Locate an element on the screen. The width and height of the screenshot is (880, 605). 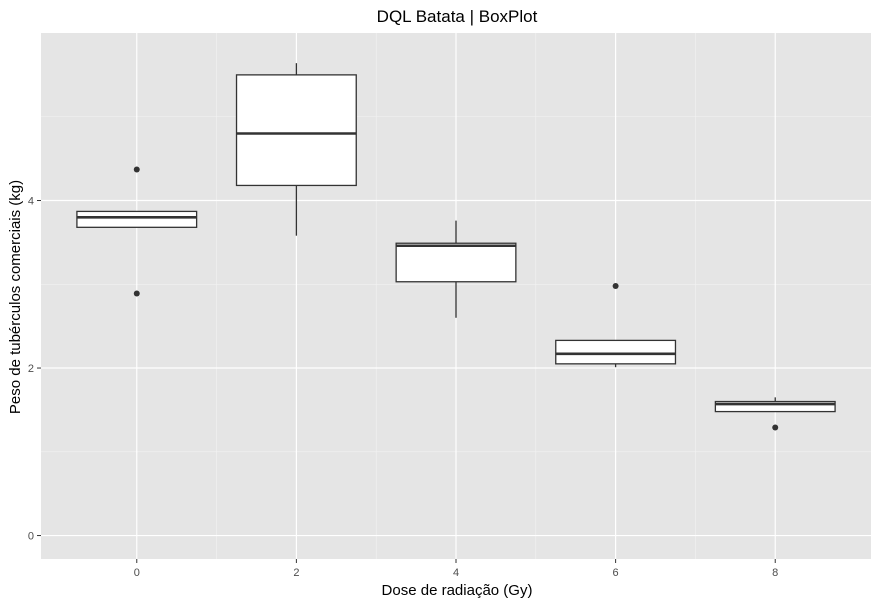
x-tick-label: 0 is located at coordinates (137, 573).